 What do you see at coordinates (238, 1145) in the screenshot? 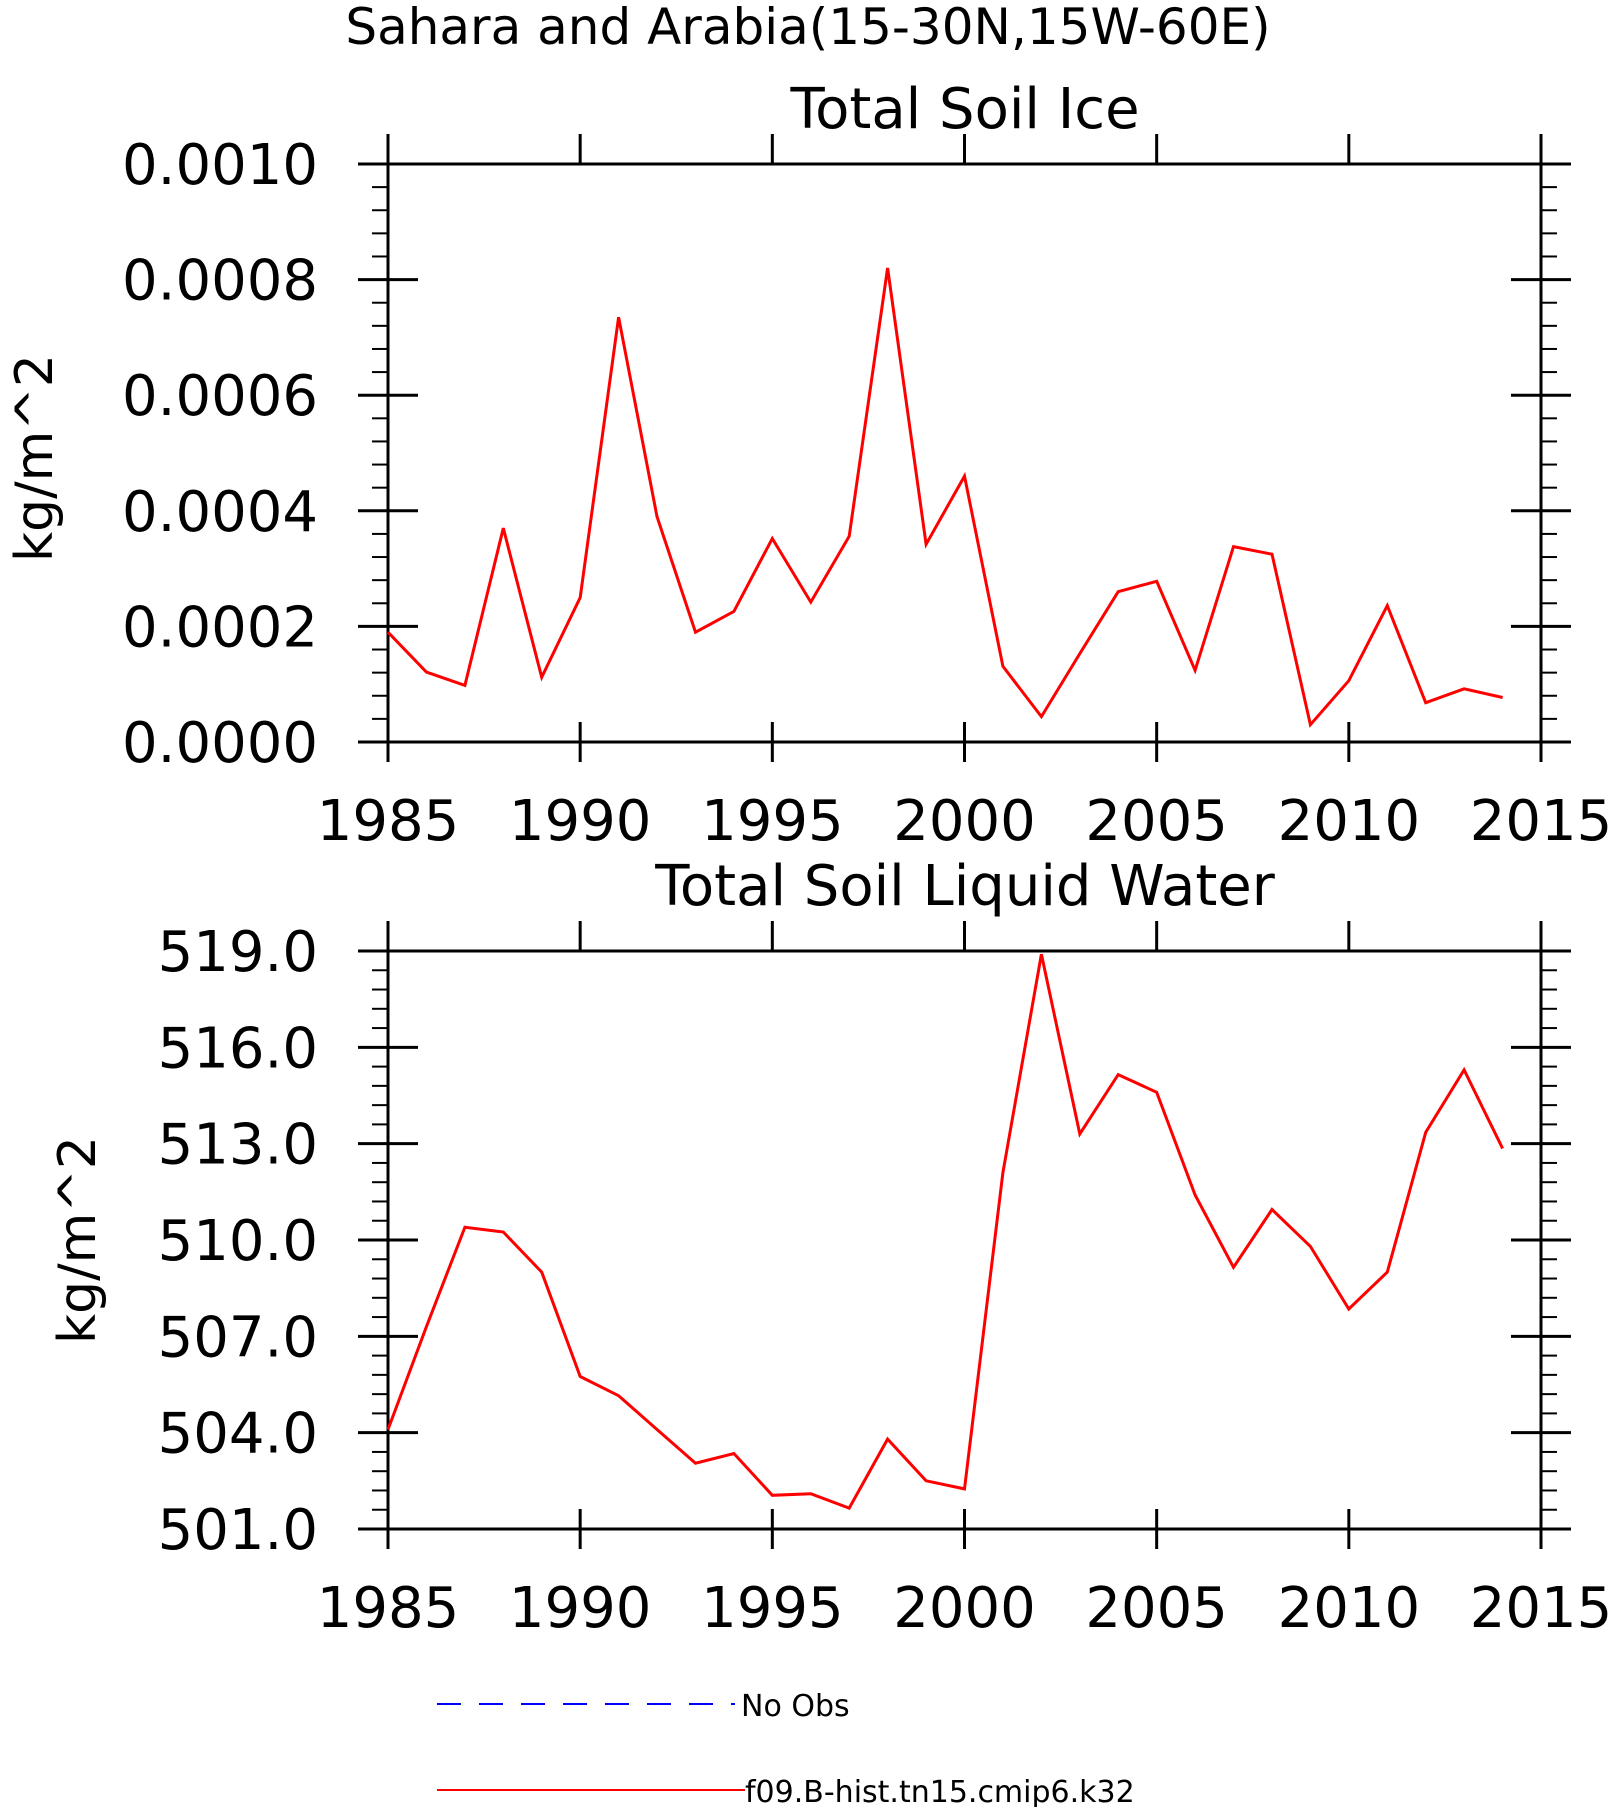
I see `y-tick-label: 513.0` at bounding box center [238, 1145].